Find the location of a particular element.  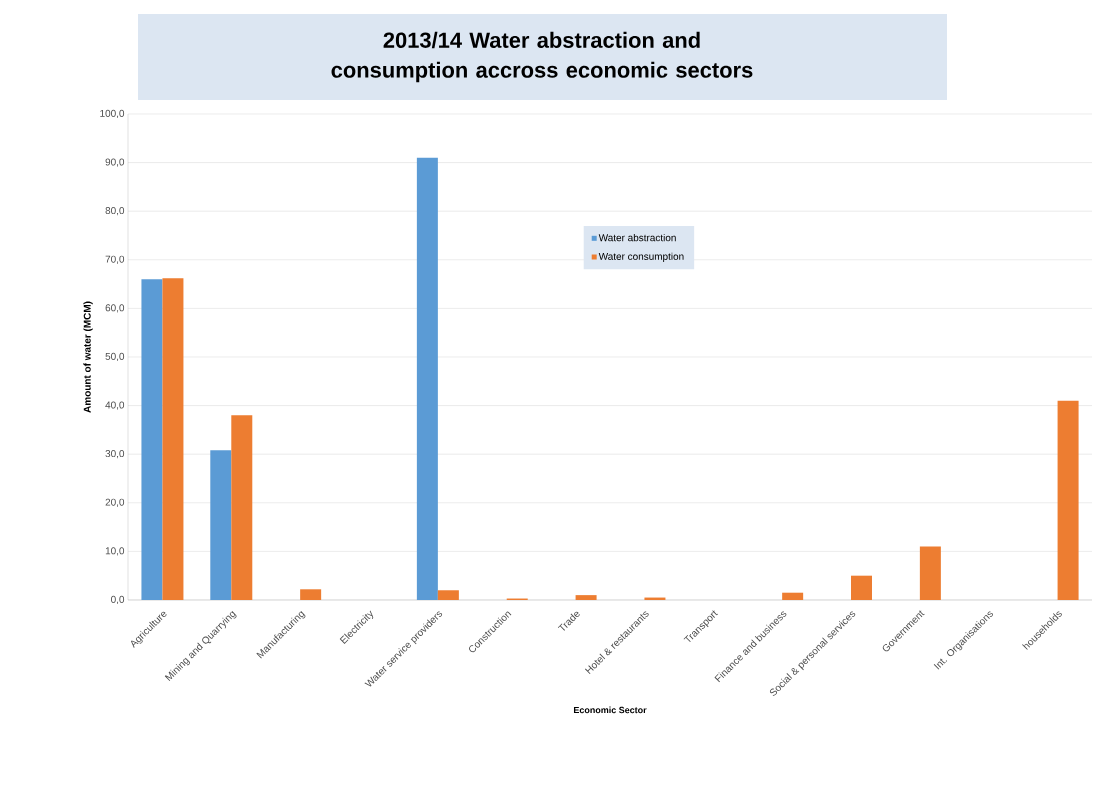

y-tick-label: 80,0 is located at coordinates (115, 211).